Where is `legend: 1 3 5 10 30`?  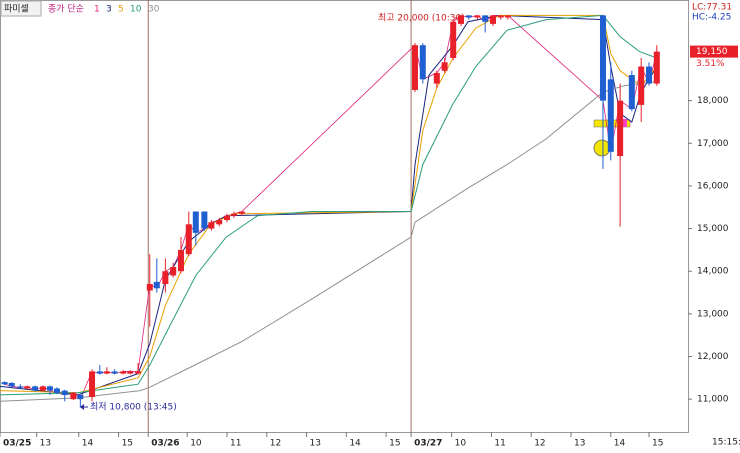
legend: 1 3 5 10 30 is located at coordinates (127, 10).